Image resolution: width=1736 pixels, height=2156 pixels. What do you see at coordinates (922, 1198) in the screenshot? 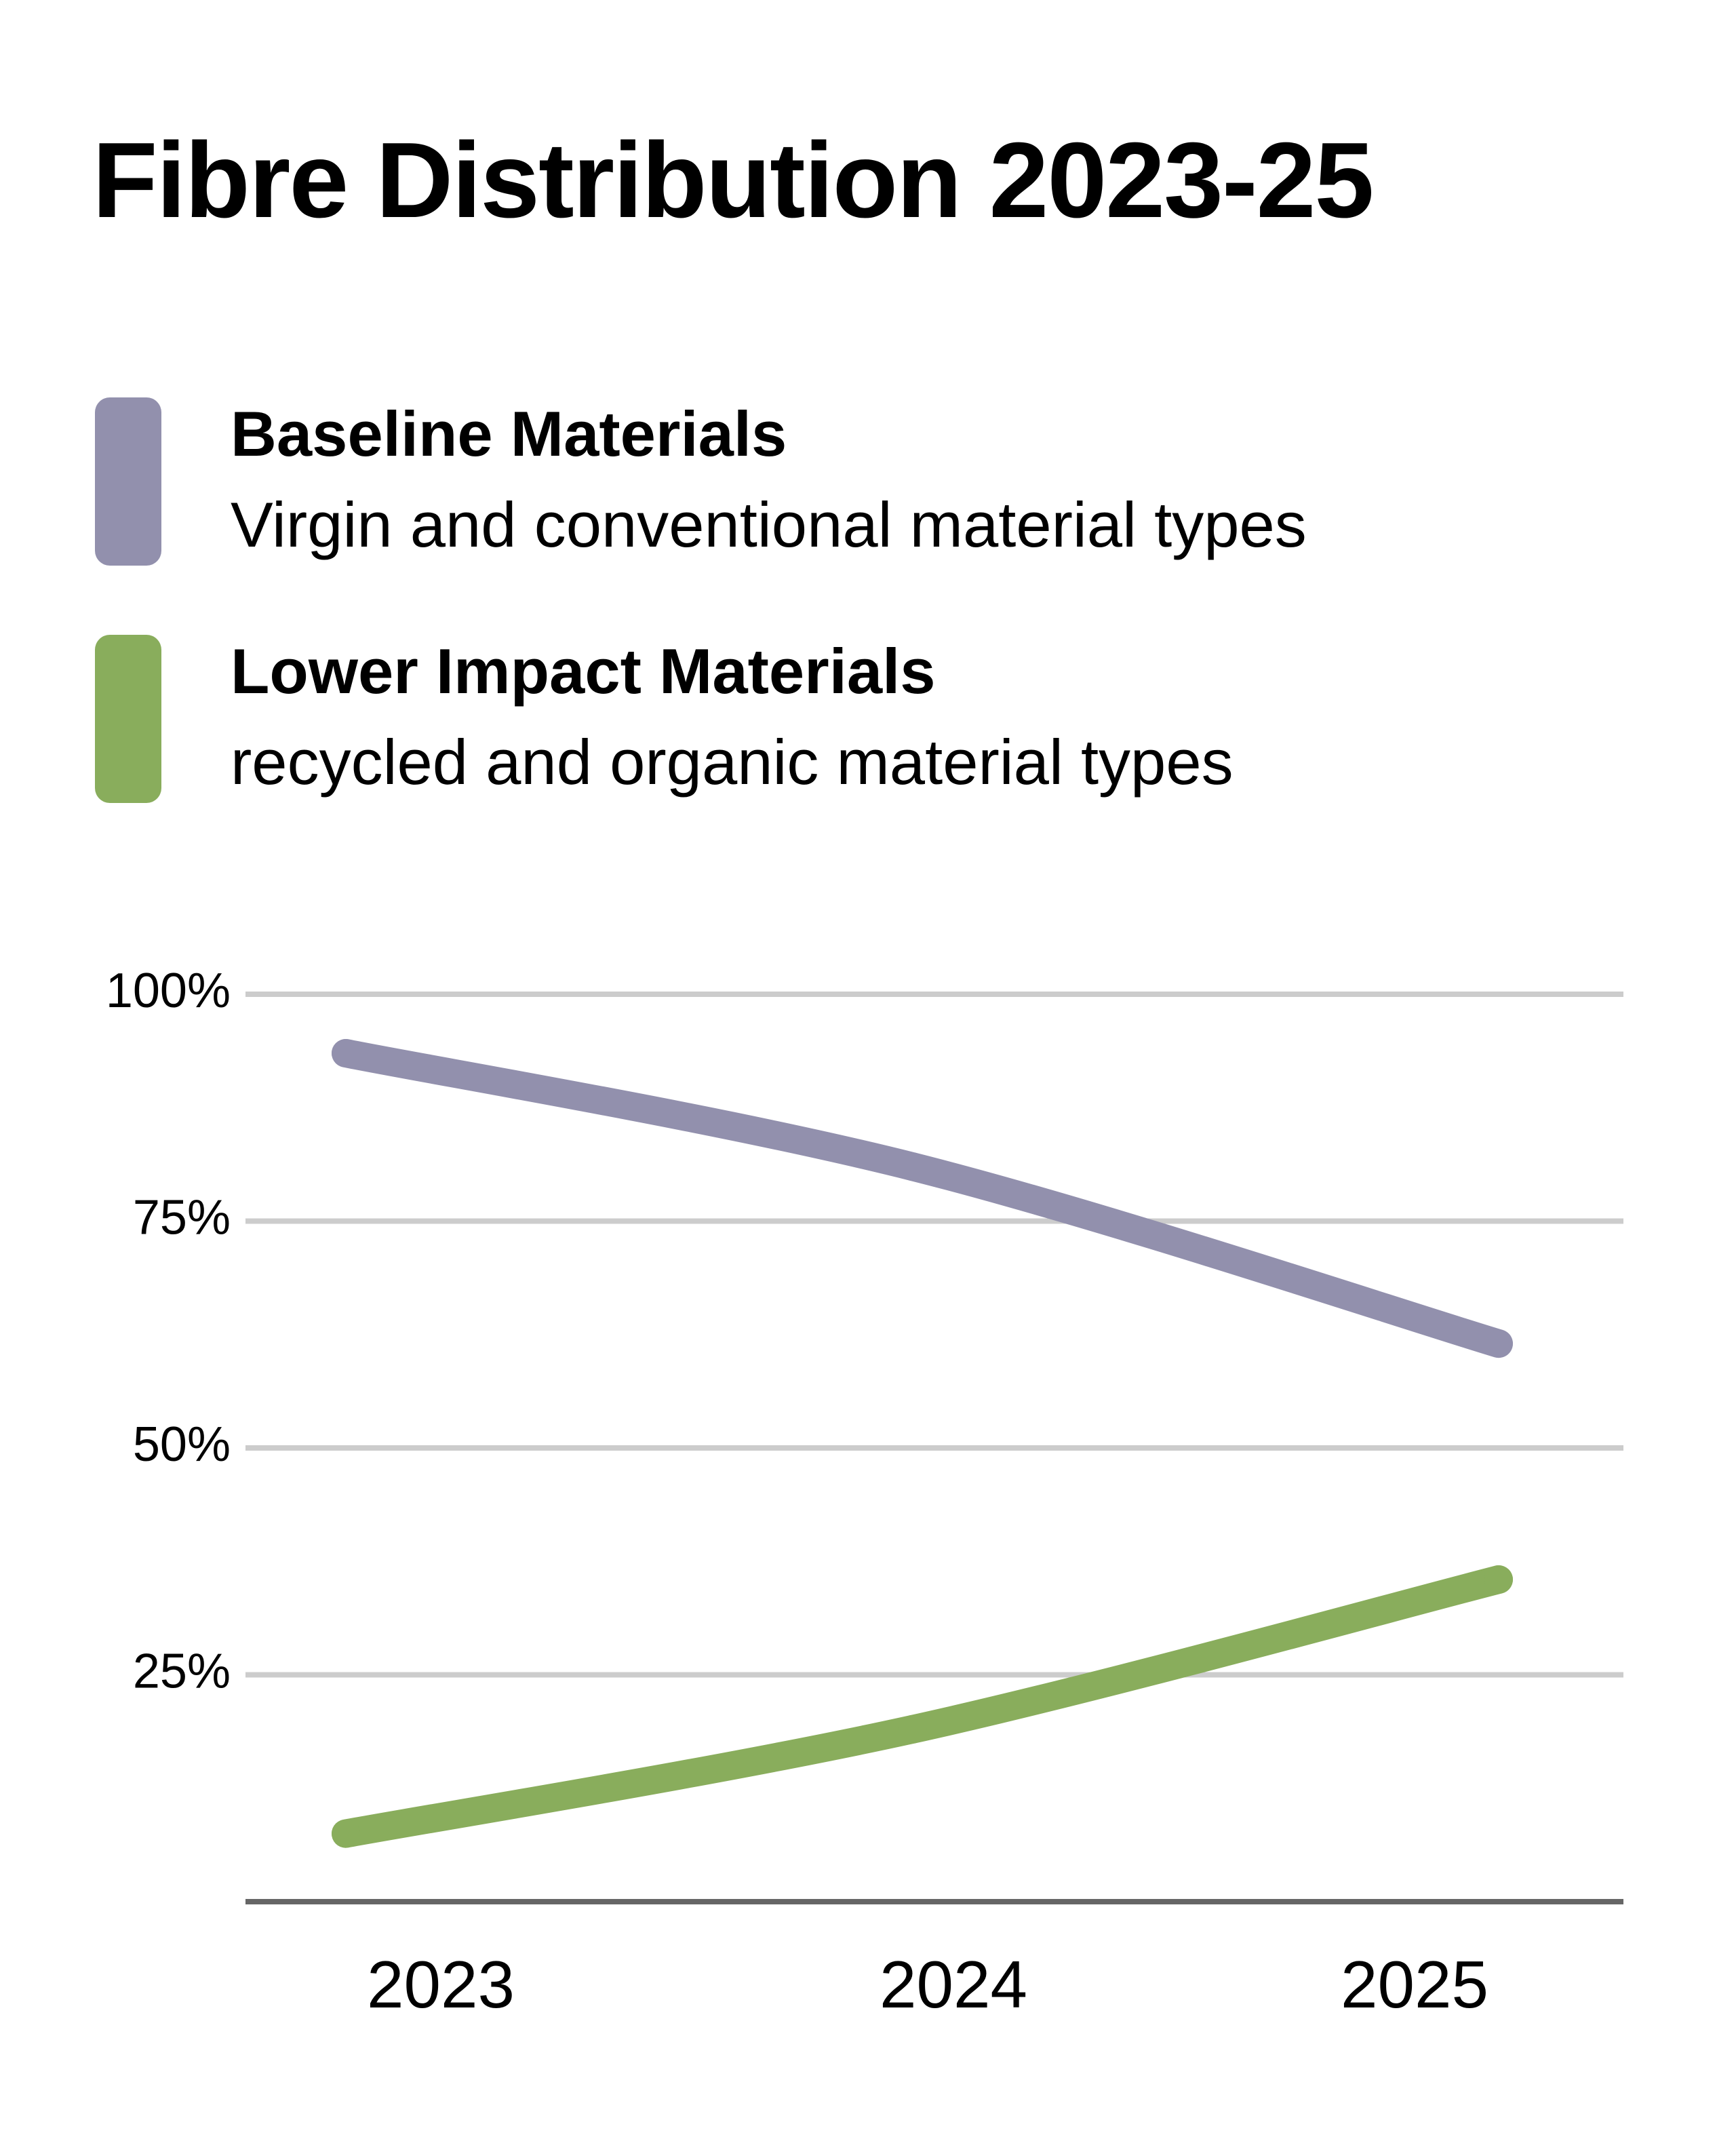
I see `series-line-baseline-materials` at bounding box center [922, 1198].